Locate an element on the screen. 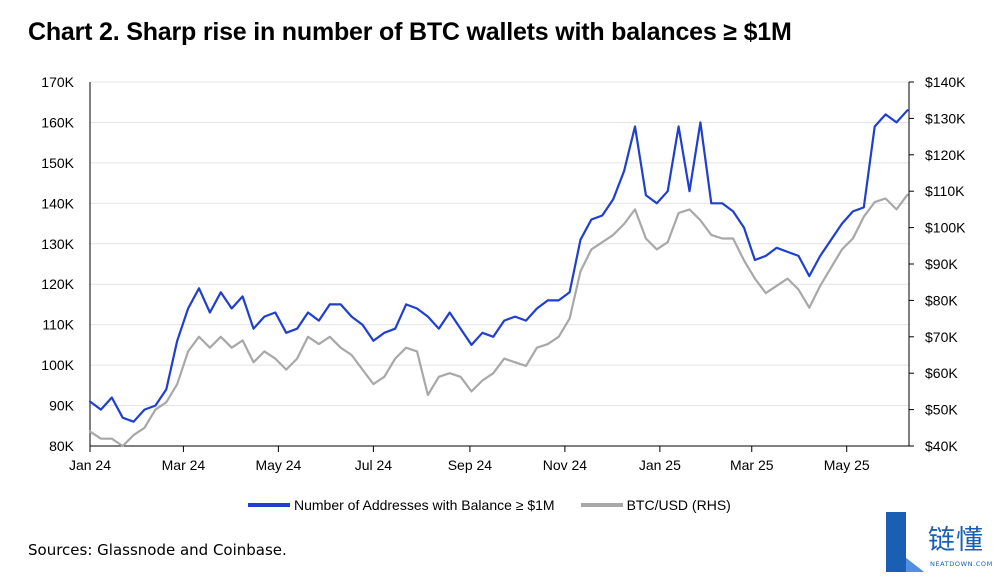 The height and width of the screenshot is (579, 1000). right-tick-label: $80K is located at coordinates (941, 300).